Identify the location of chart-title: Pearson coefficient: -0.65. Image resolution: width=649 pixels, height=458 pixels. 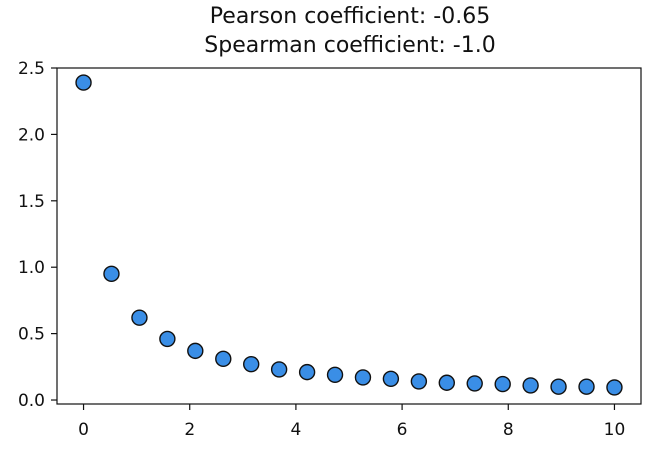
(350, 16).